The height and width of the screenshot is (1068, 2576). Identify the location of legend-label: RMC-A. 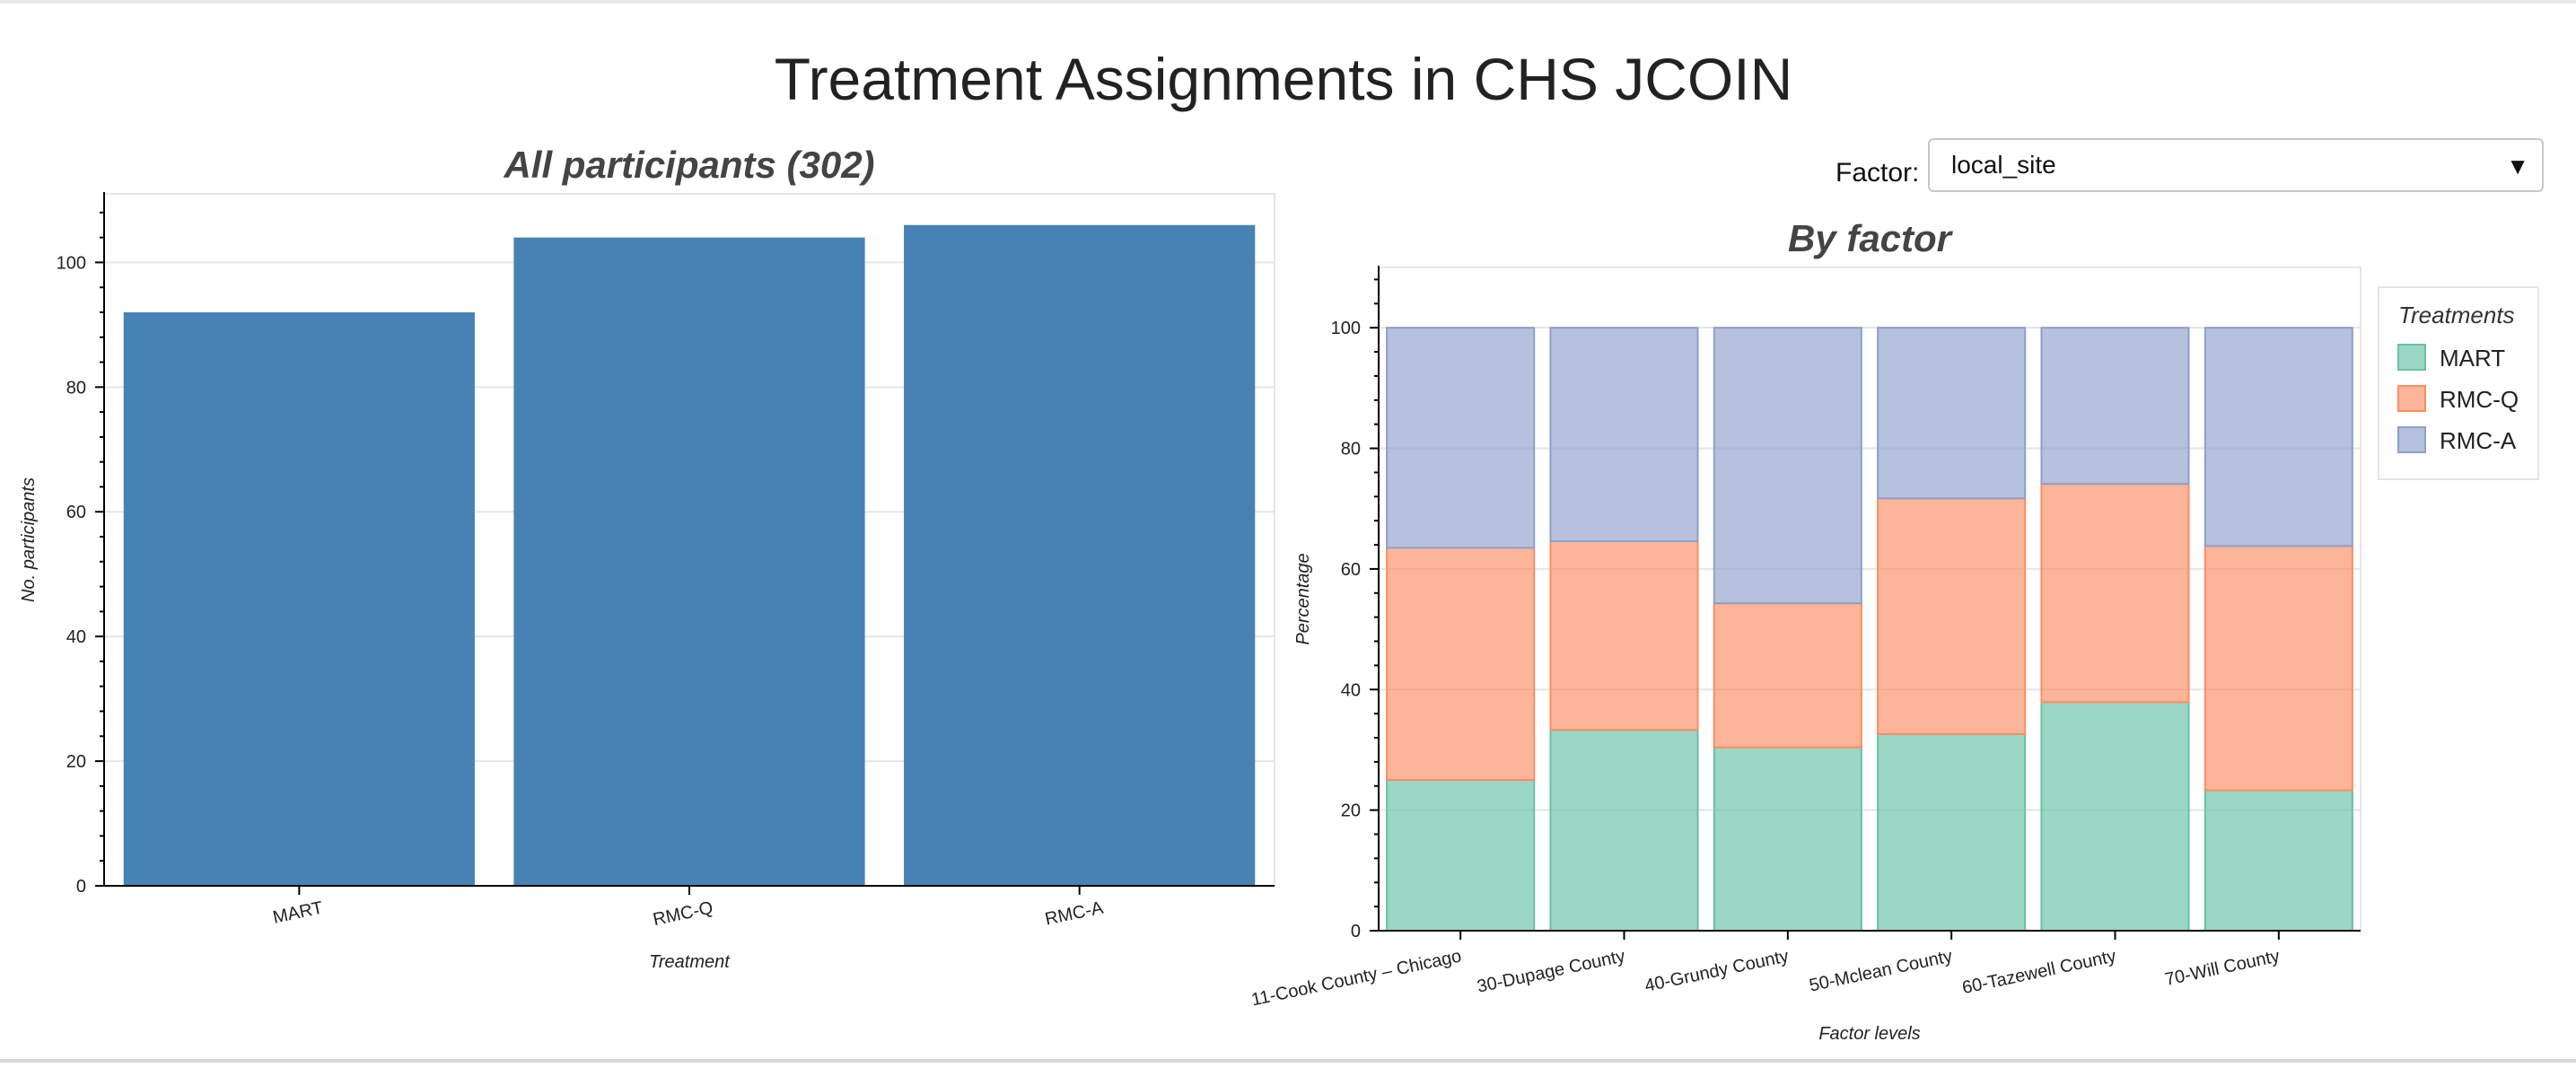
(2478, 440).